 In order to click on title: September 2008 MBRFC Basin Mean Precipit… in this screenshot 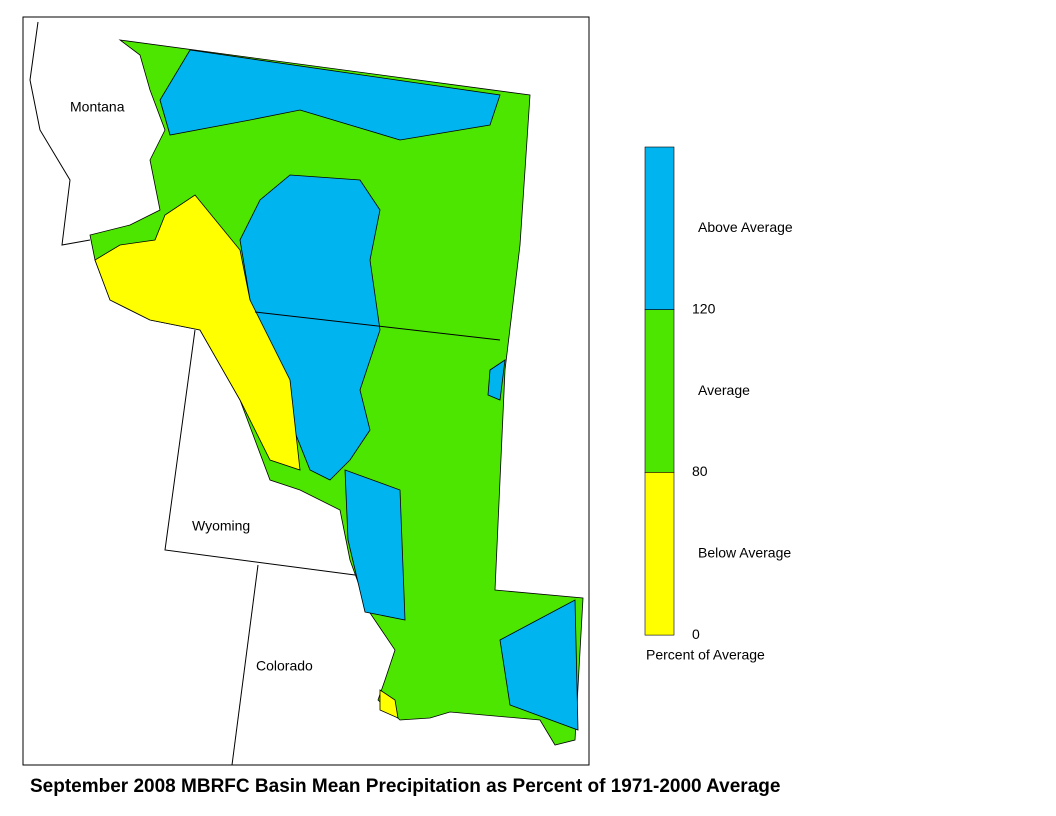, I will do `click(405, 786)`.